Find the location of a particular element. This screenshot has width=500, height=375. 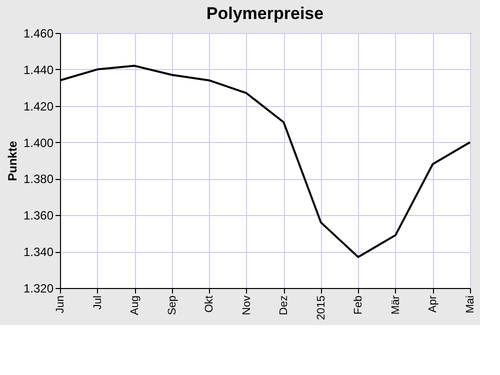

x-tick-label: Apr is located at coordinates (433, 304).